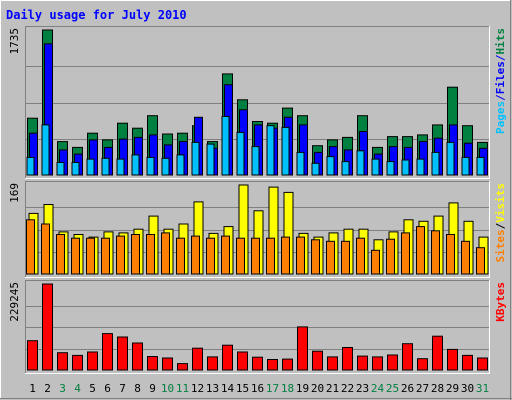 The image size is (512, 400). What do you see at coordinates (500, 245) in the screenshot?
I see `legend-entry: Sites` at bounding box center [500, 245].